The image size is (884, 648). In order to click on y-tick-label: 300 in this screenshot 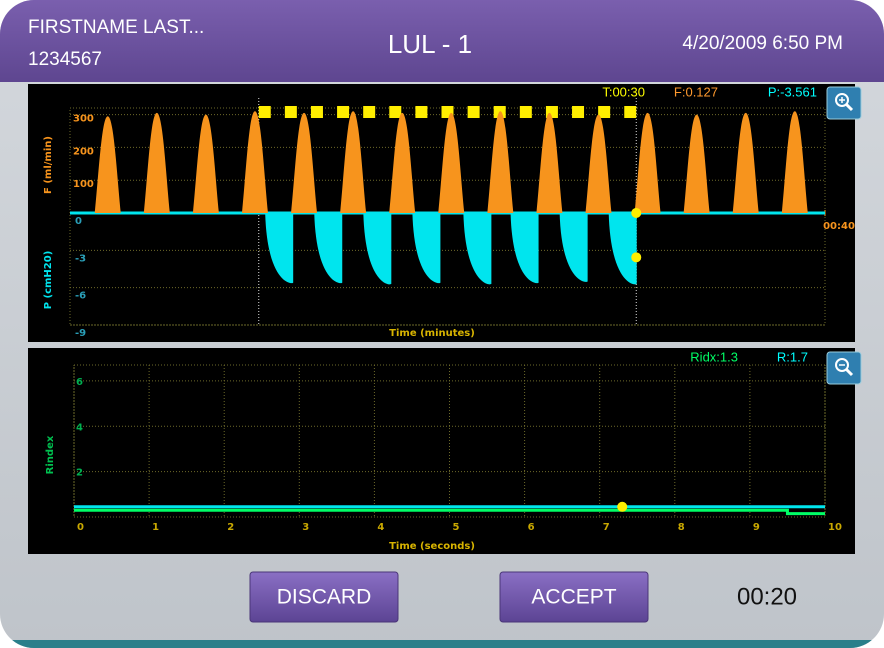, I will do `click(83, 119)`.